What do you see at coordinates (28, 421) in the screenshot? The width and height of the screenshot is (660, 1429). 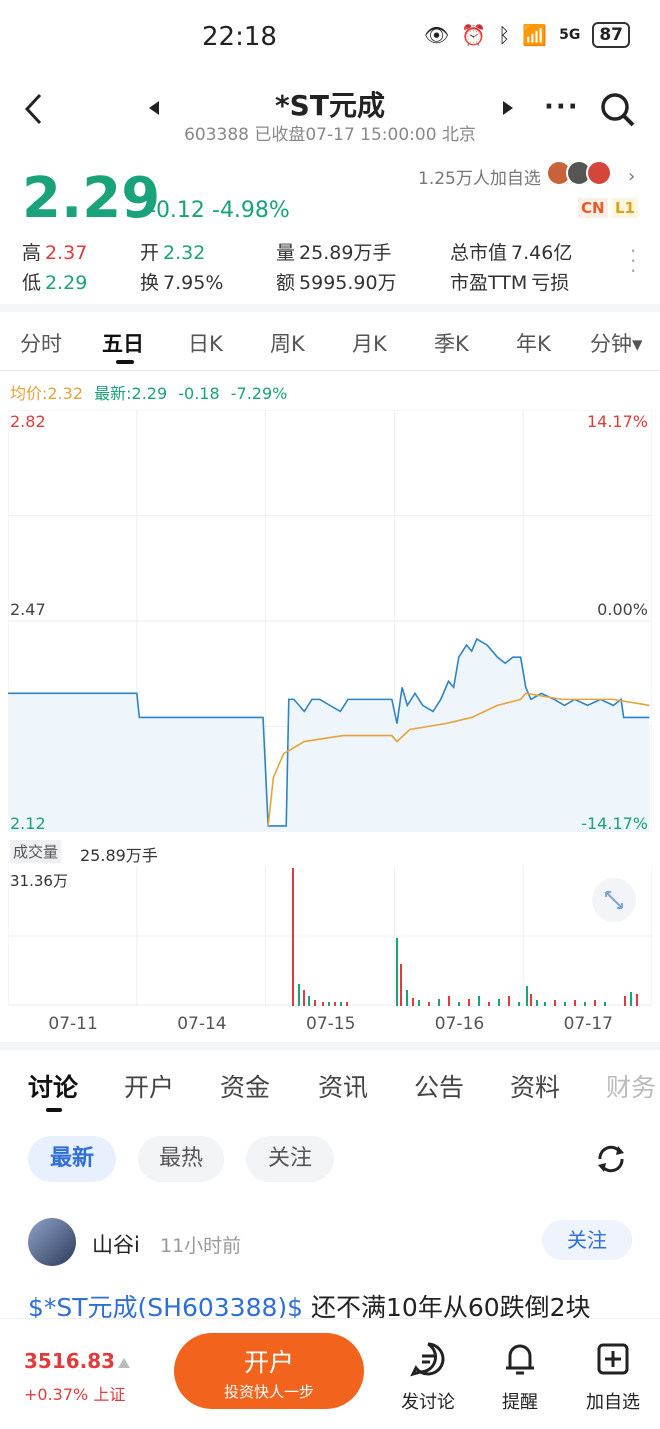 I see `axis-top-price: 2.82` at bounding box center [28, 421].